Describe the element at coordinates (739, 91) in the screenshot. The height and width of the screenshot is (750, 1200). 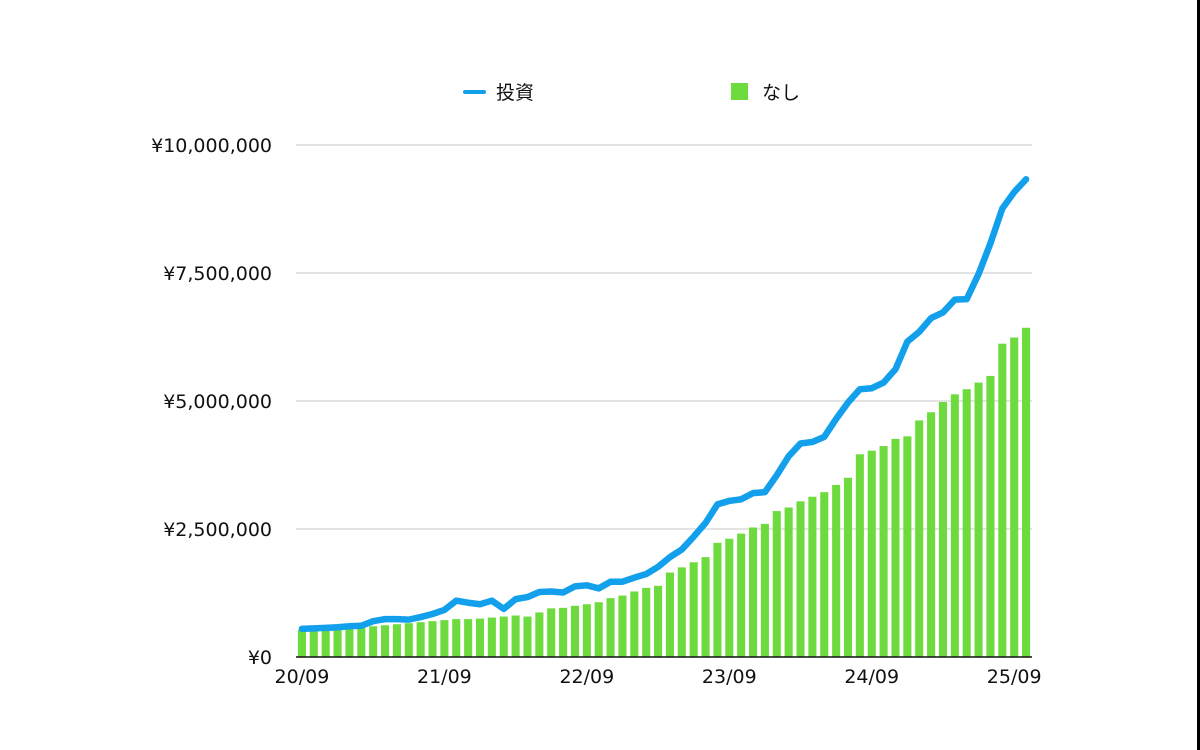
I see `legend-swatch-nashi` at that location.